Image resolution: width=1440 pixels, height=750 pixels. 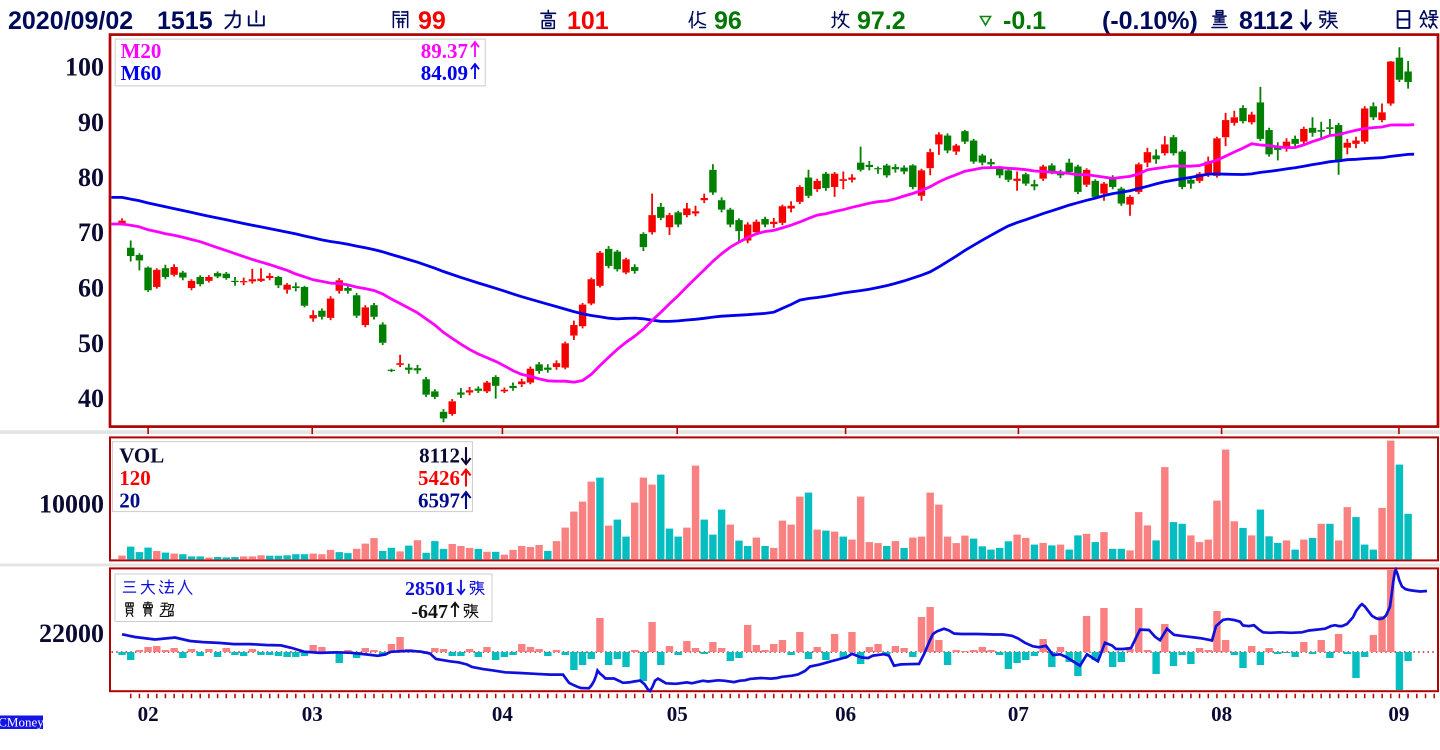 What do you see at coordinates (432, 21) in the screenshot?
I see `svg-text: 99` at bounding box center [432, 21].